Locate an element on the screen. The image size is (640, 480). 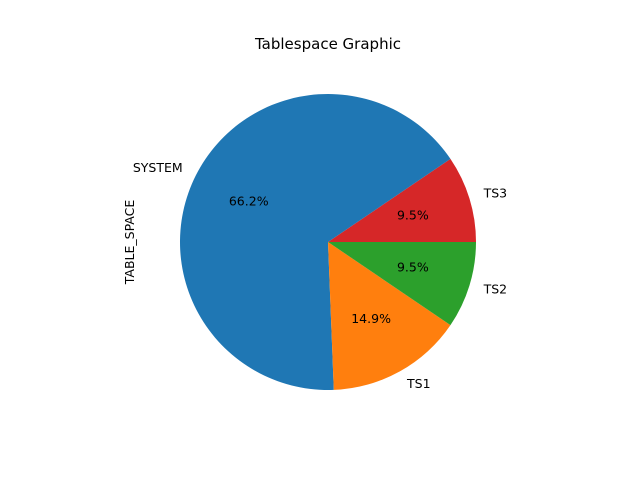
percent-label-ts2: 9.5% is located at coordinates (413, 267).